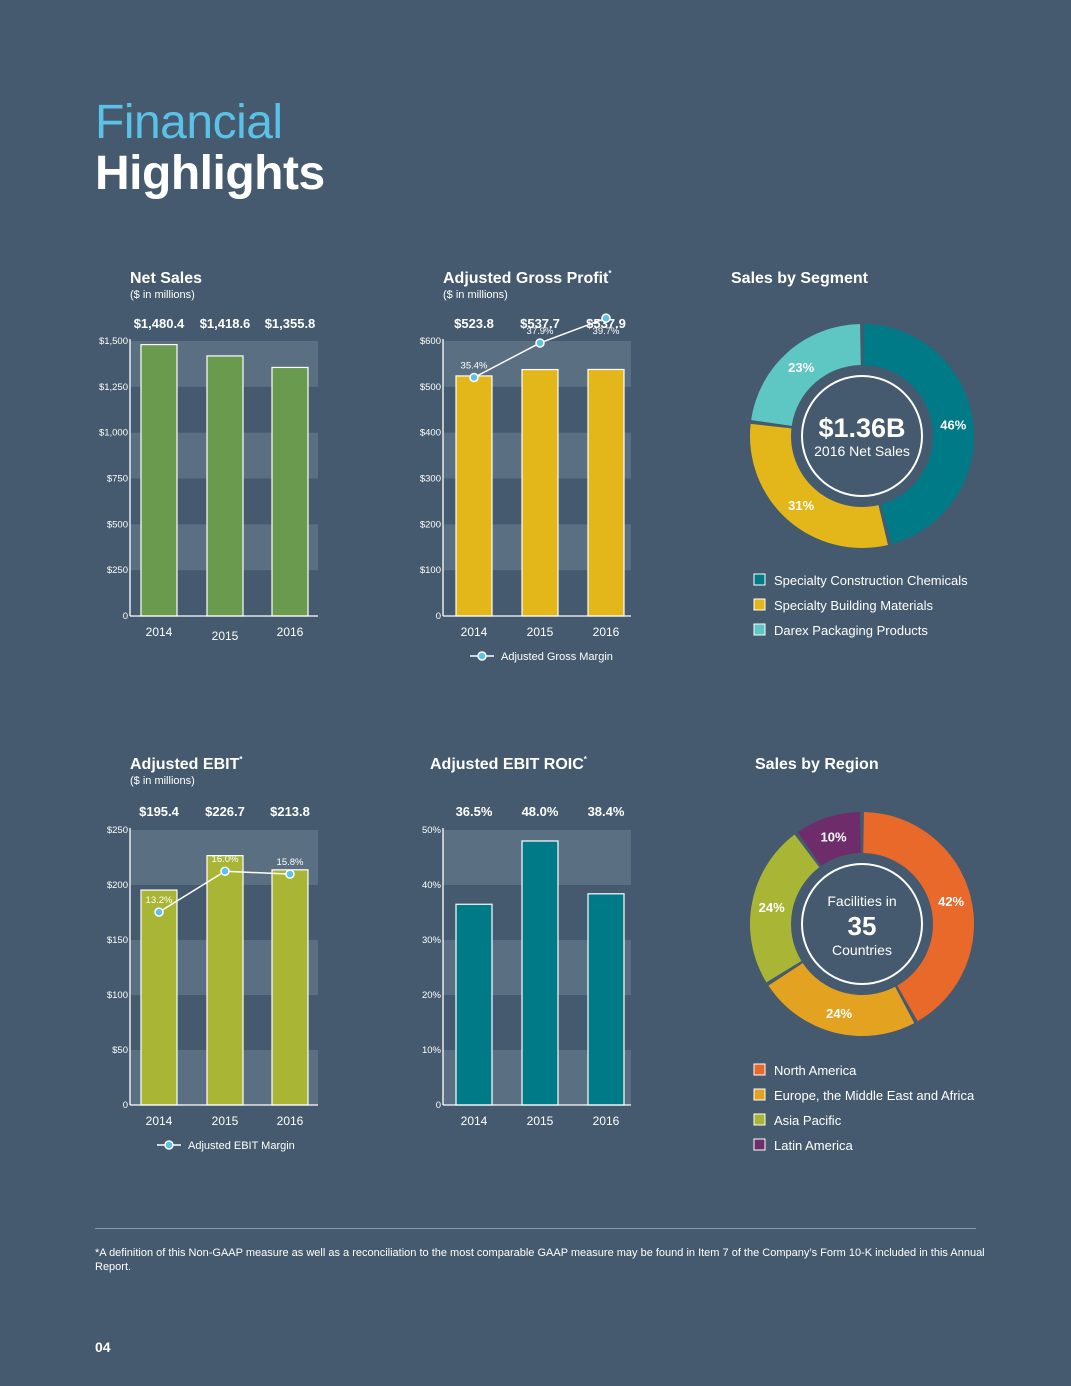  I want to click on ebit-ytick-label: $250, so click(117, 830).